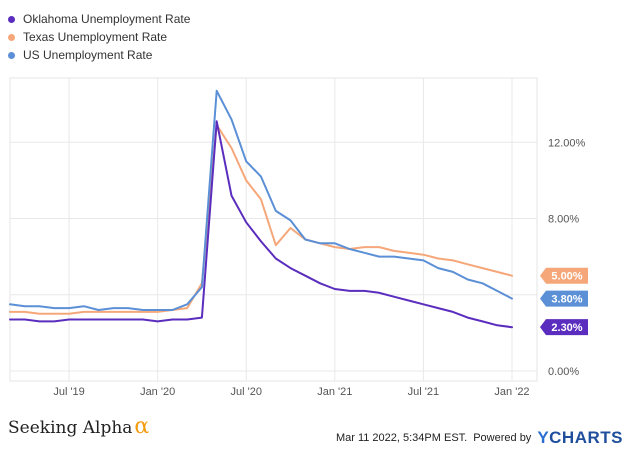 This screenshot has width=635, height=450. Describe the element at coordinates (586, 437) in the screenshot. I see `ycharts-logo-text: CHARTS` at that location.